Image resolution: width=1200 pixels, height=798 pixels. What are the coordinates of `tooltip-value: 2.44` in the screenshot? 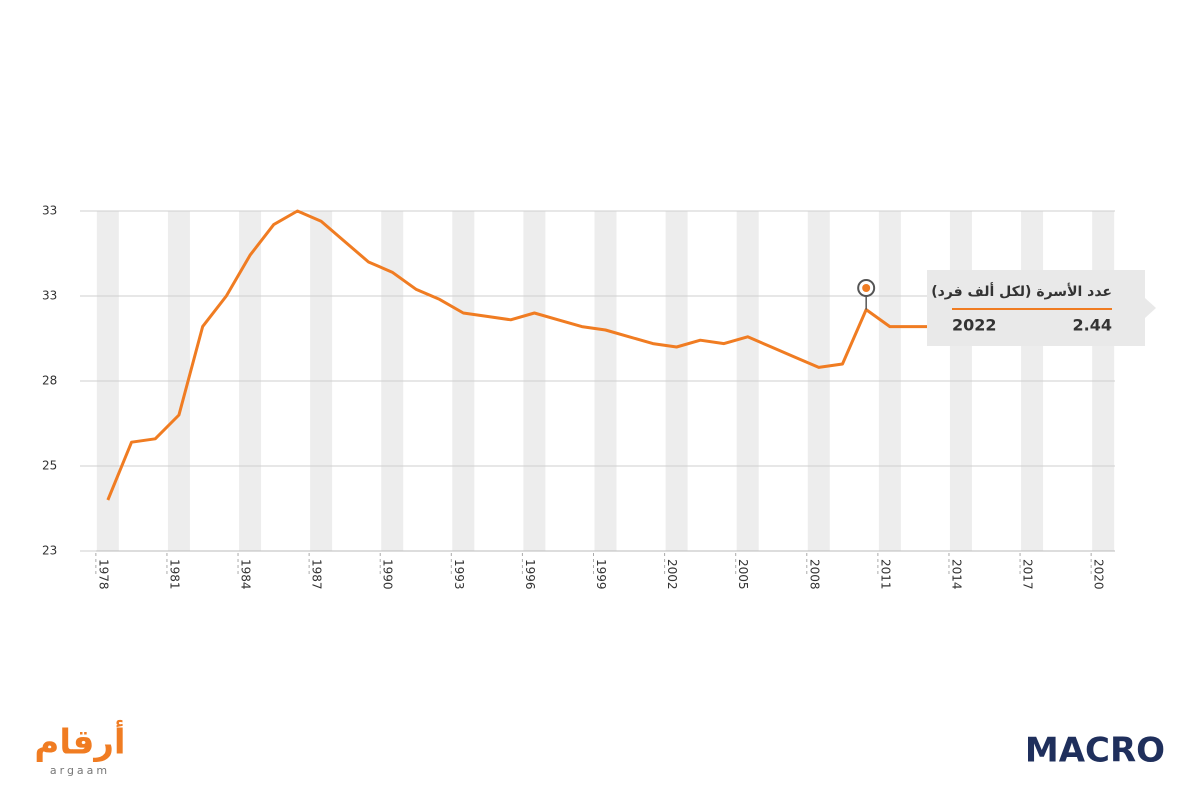 It's located at (1092, 325).